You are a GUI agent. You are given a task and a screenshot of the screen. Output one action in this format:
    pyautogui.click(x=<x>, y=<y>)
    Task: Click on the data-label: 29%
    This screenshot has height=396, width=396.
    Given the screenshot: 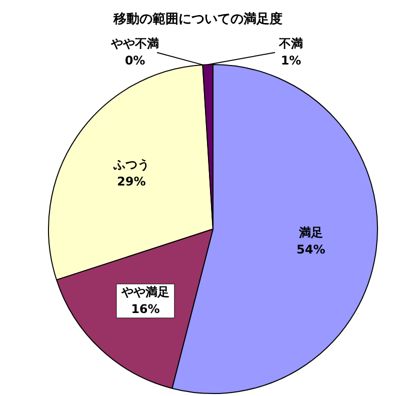 What is the action you would take?
    pyautogui.click(x=131, y=181)
    